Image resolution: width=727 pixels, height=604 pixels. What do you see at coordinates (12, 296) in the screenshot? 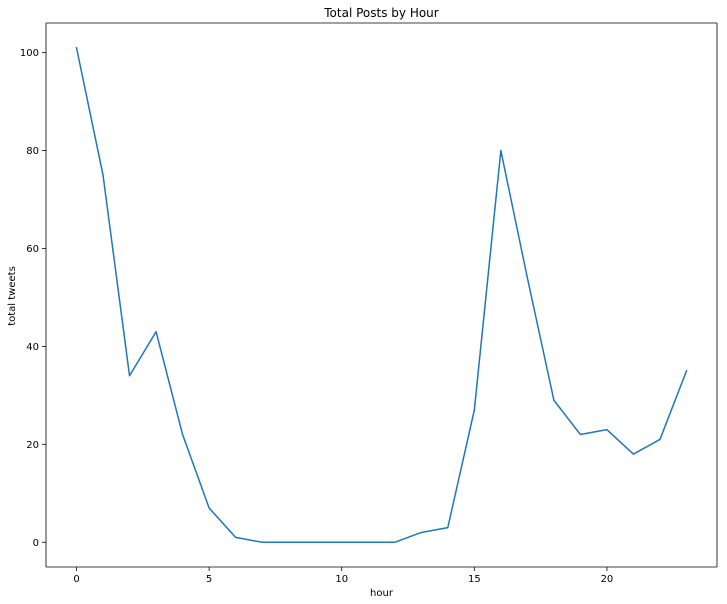
I see `y-axis-title: total tweets` at bounding box center [12, 296].